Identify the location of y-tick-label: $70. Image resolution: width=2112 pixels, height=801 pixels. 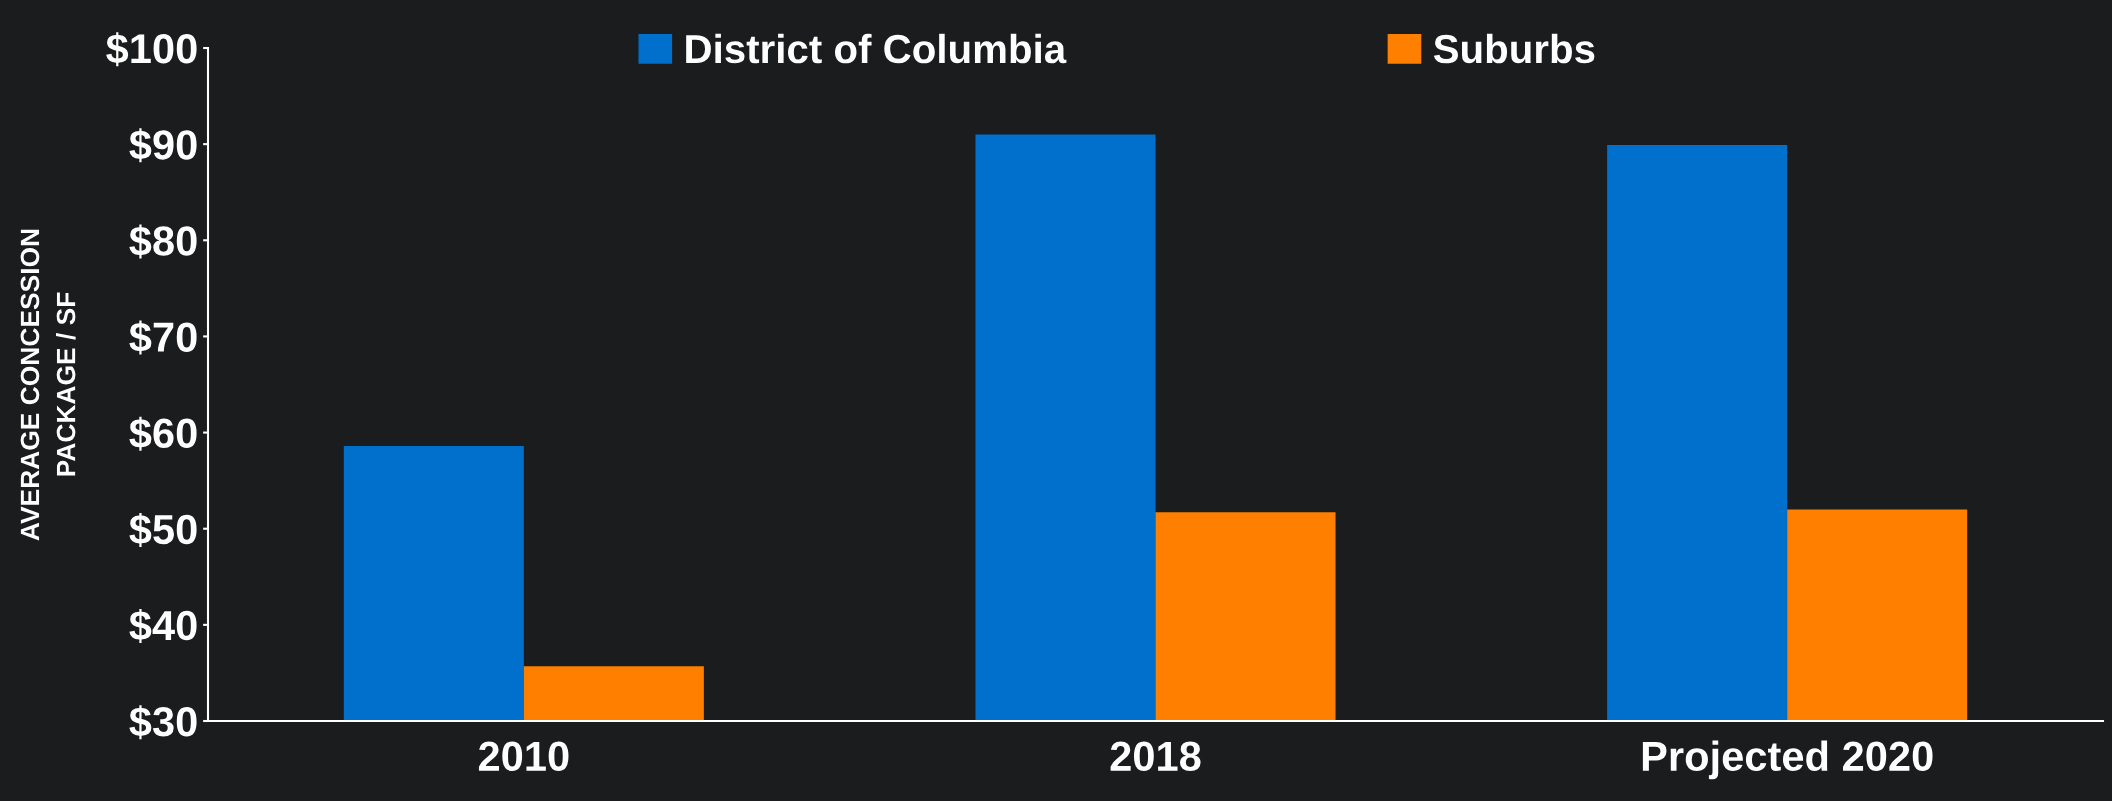
(163, 337).